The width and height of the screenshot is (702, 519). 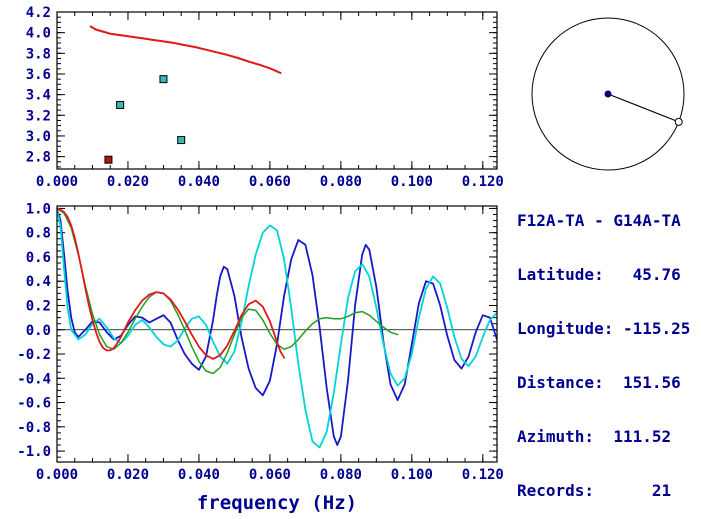 I want to click on group-velocity-curve, so click(x=185, y=49).